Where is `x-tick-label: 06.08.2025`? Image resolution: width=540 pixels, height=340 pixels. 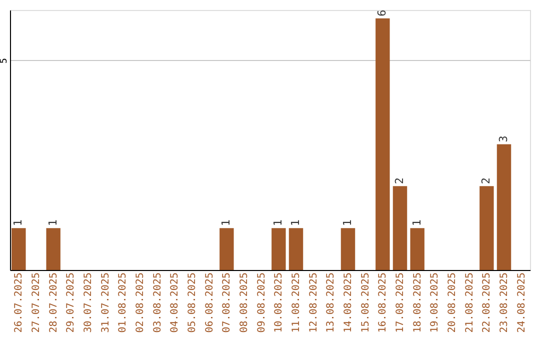
x-tick-label: 06.08.2025 is located at coordinates (210, 302).